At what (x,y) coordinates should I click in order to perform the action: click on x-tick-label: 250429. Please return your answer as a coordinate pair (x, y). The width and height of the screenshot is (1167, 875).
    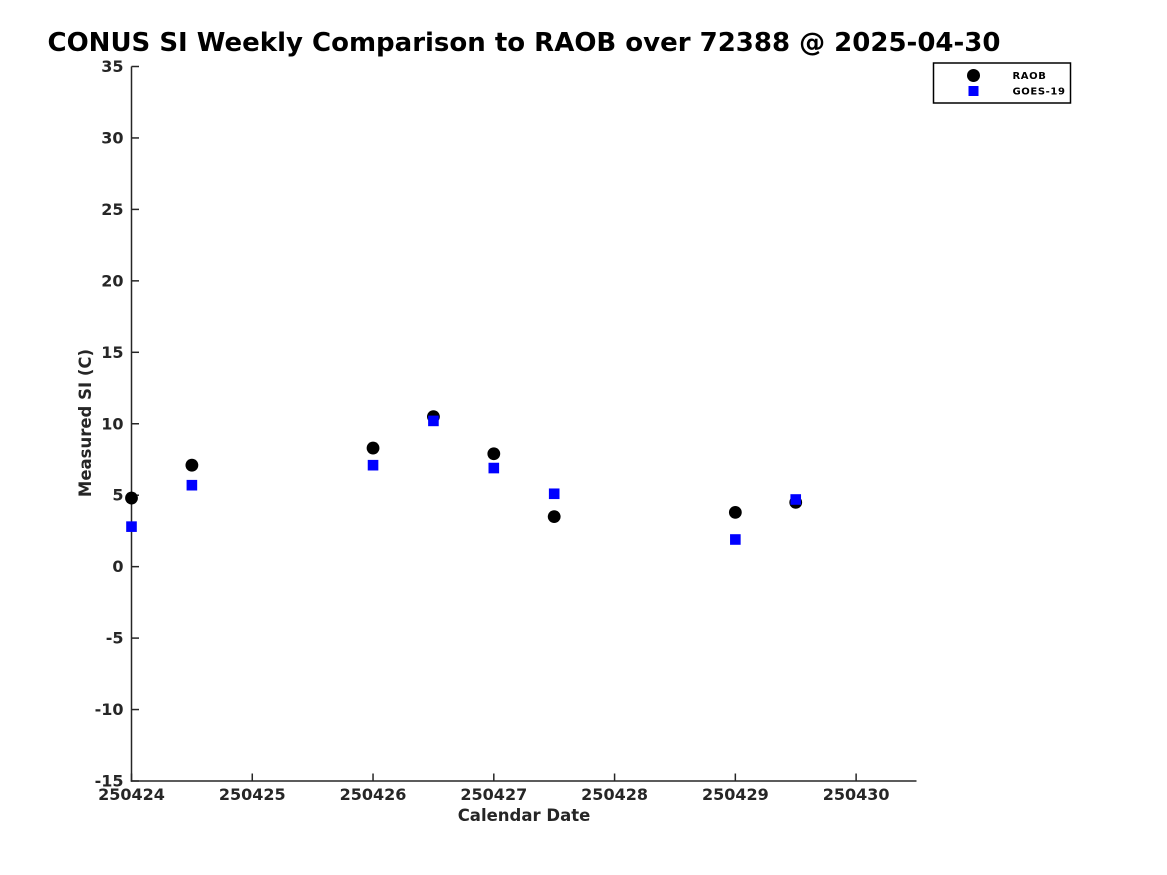
    Looking at the image, I should click on (735, 794).